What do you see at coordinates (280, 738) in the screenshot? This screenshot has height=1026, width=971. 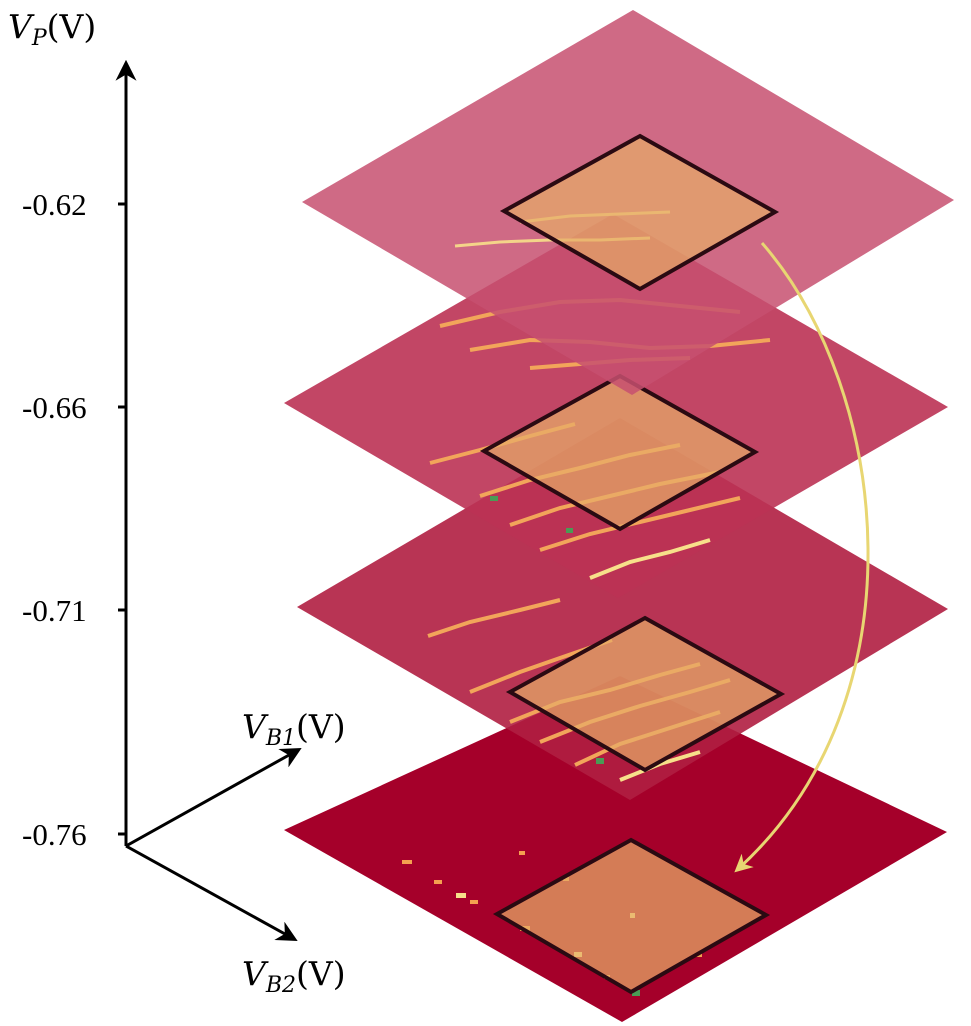 I see `axis-subscript: B1` at bounding box center [280, 738].